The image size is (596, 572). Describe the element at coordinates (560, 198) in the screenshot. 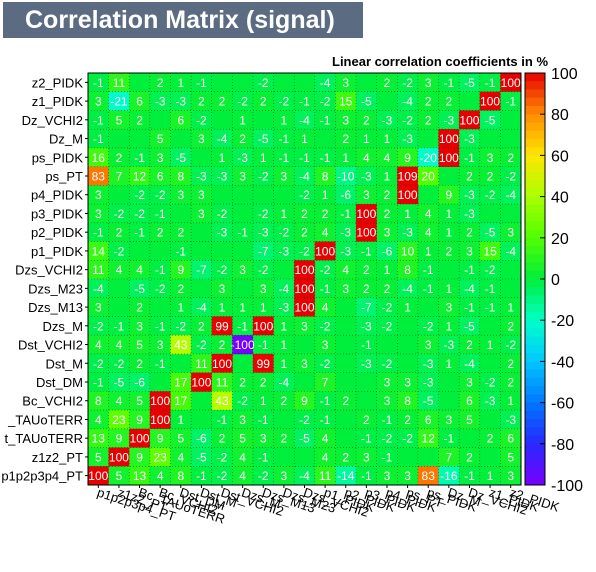

I see `colorbar-tick-label: 40` at that location.